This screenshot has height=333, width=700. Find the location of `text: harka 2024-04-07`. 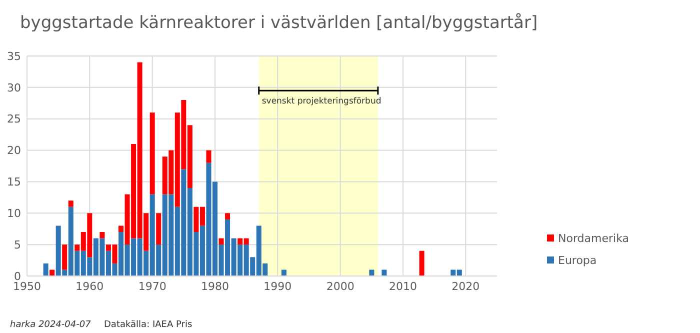

text: harka 2024-04-07 is located at coordinates (51, 325).